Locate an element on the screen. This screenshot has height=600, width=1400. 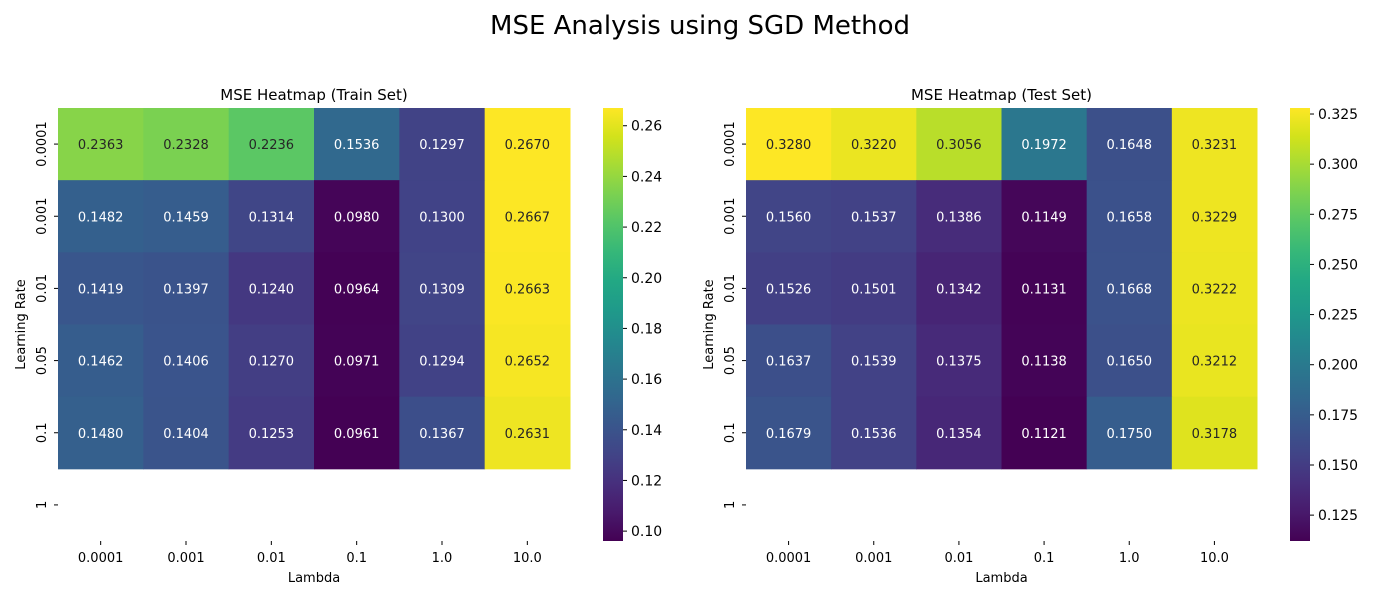
cell-value-label: 0.1462 is located at coordinates (101, 362).